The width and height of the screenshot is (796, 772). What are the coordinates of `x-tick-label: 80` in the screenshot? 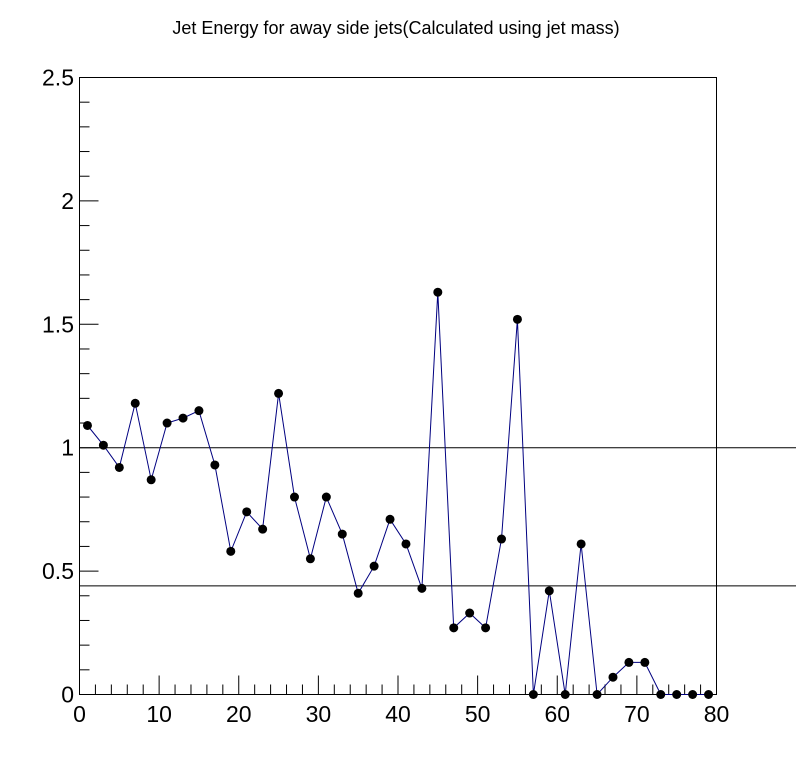 It's located at (717, 714).